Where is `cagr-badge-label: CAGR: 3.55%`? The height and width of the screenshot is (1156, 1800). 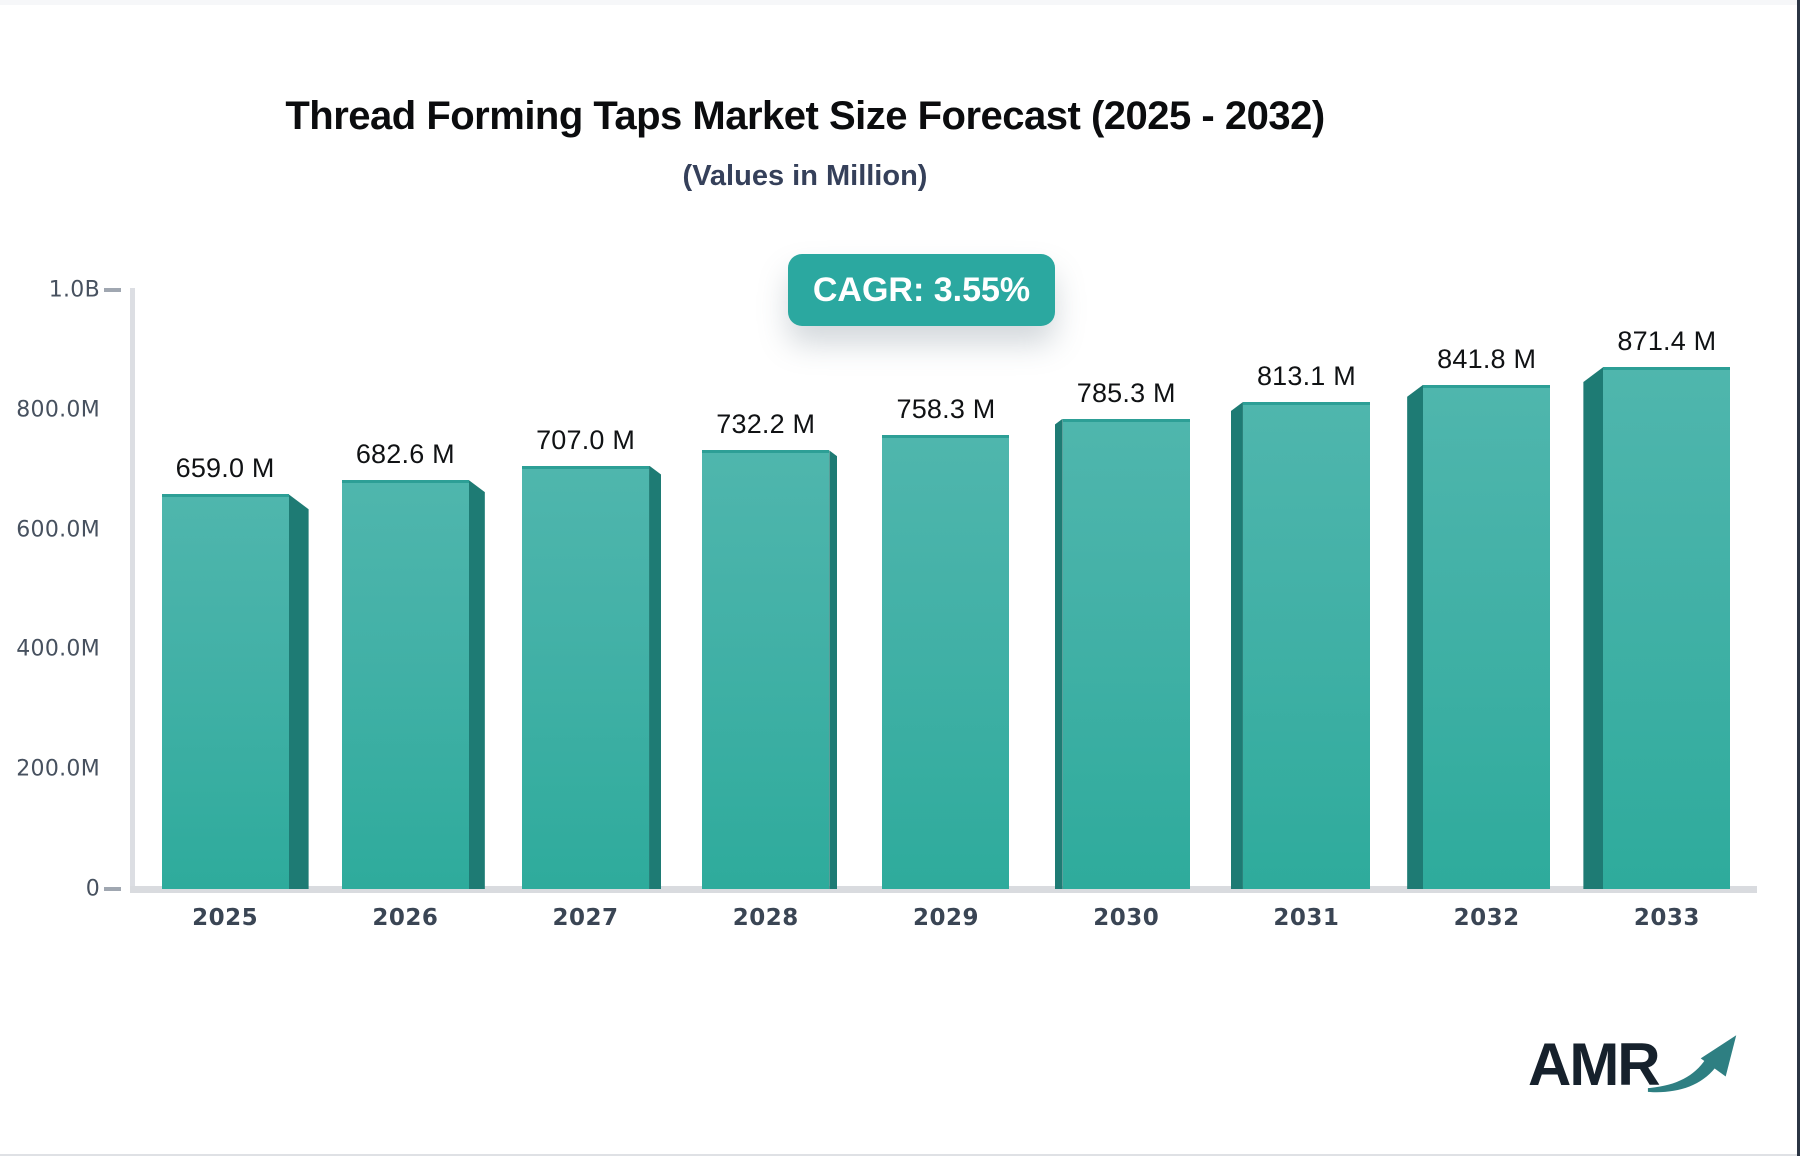 cagr-badge-label: CAGR: 3.55% is located at coordinates (921, 289).